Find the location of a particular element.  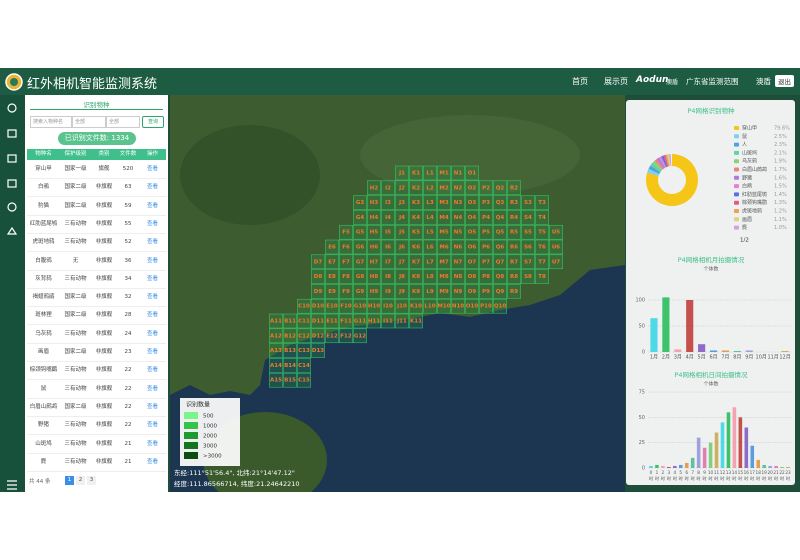

nav-display: 展示页 is located at coordinates (616, 81).